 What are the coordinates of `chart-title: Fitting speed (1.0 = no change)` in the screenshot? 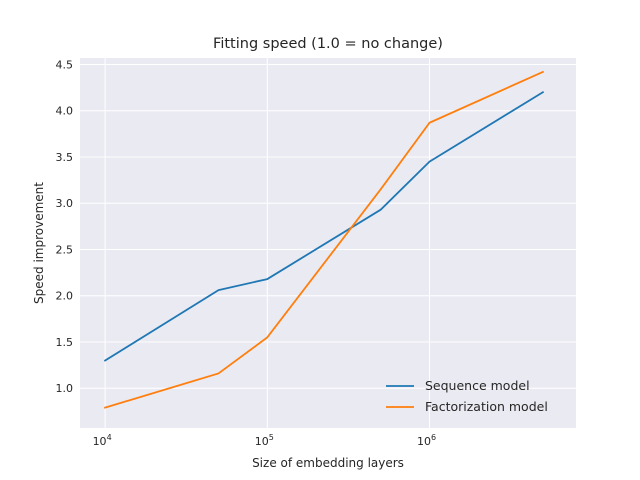 It's located at (328, 44).